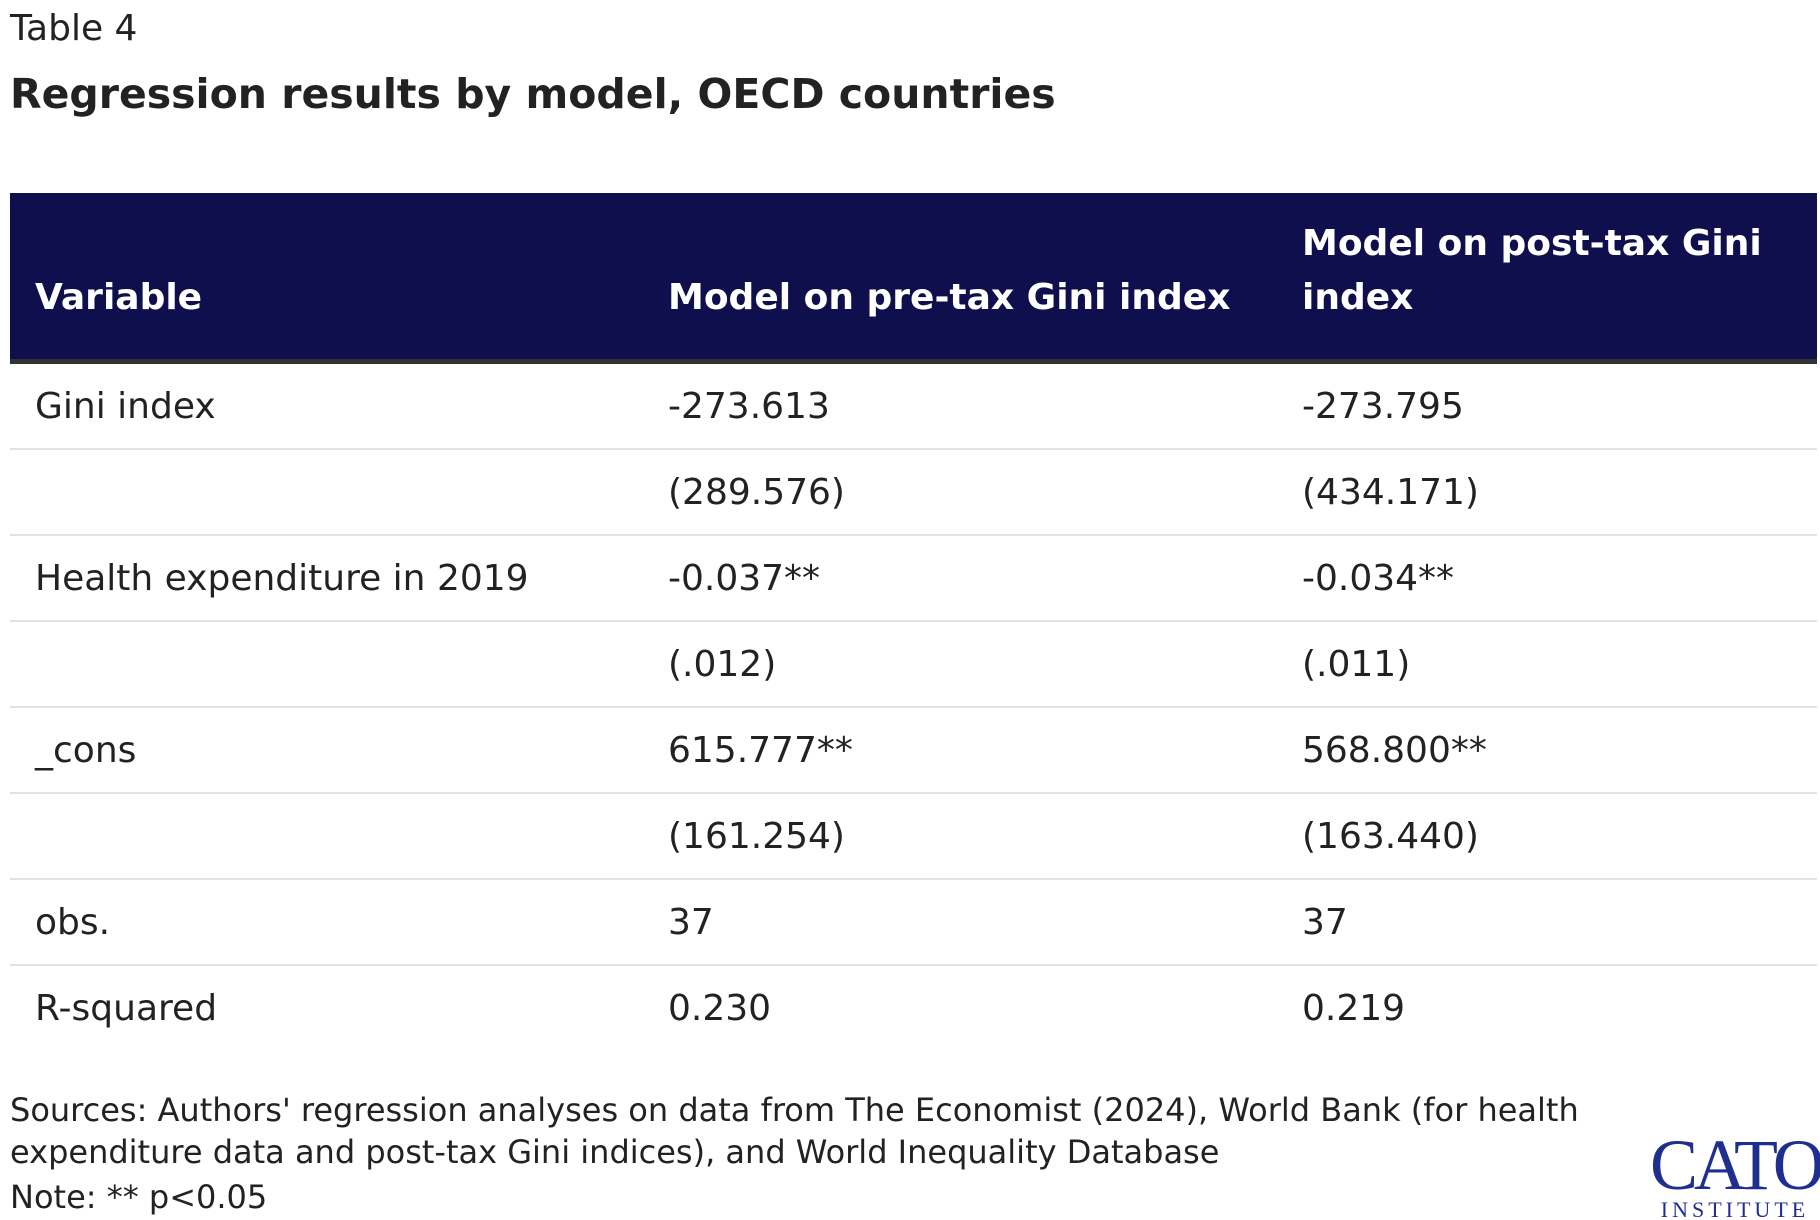 The image size is (1820, 1220). Describe the element at coordinates (960, 836) in the screenshot. I see `value-cell: (161.254)` at that location.